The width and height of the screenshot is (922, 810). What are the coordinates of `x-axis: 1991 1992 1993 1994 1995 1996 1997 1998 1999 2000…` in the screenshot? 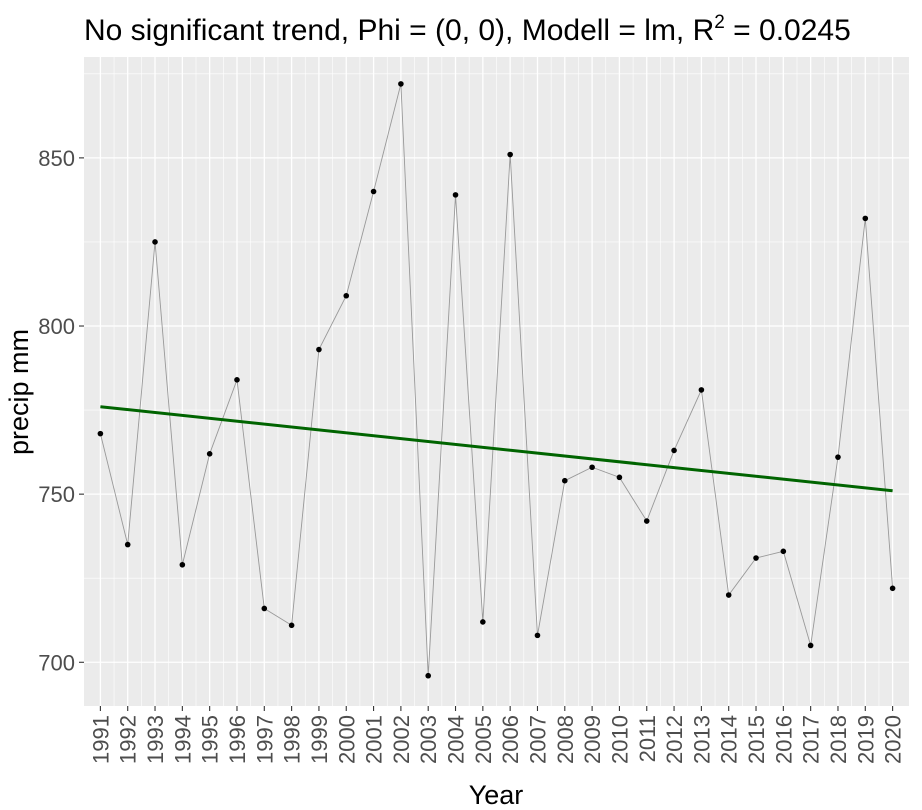 It's located at (497, 735).